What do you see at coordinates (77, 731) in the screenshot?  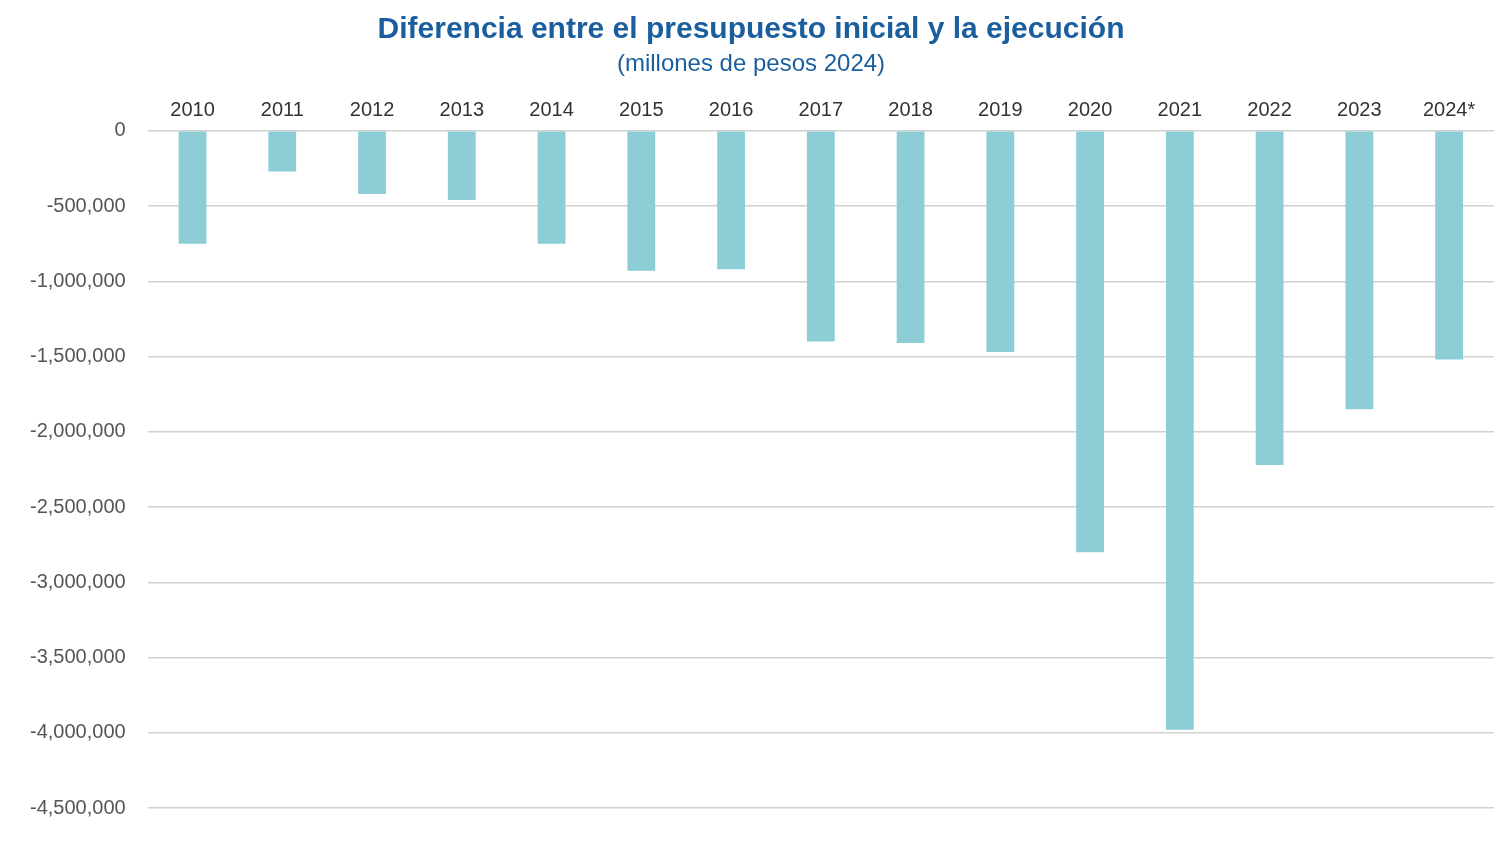 I see `y-tick-label: -4,000,000` at bounding box center [77, 731].